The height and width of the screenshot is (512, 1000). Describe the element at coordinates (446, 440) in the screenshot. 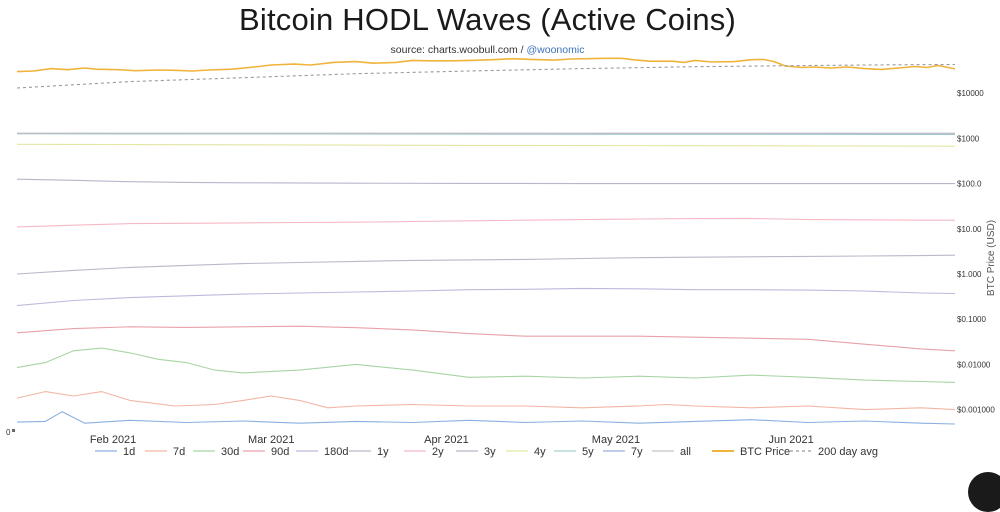

I see `x-tick-label: Apr 2021` at that location.